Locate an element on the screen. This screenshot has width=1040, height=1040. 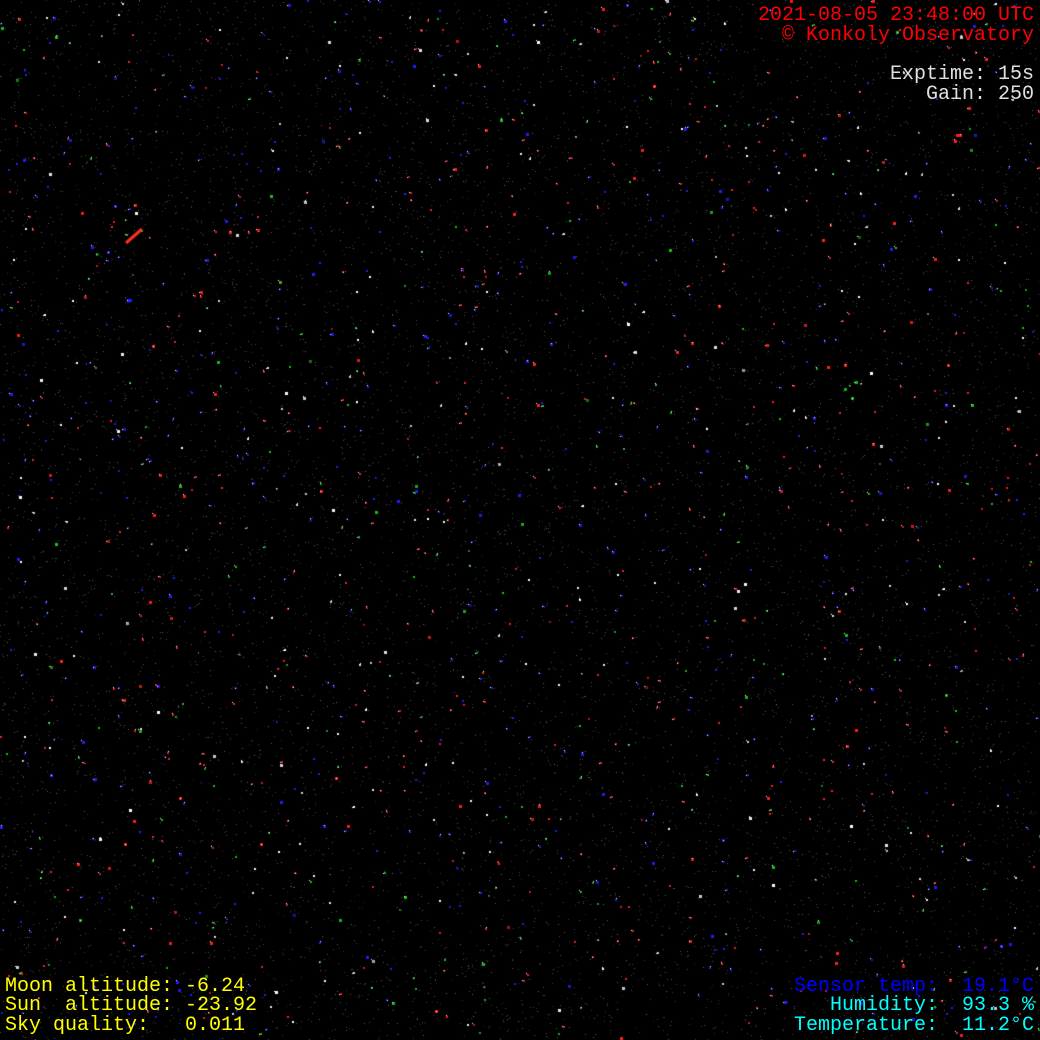
gain: Gain: 250 is located at coordinates (979, 94).